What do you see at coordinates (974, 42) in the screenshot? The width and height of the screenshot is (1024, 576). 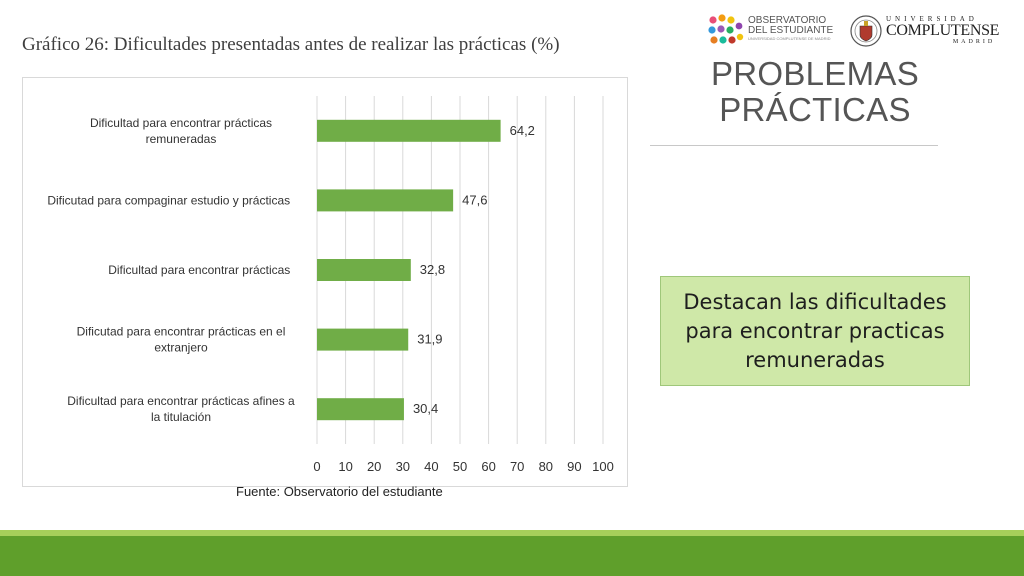 I see `ucm-logo-bottom: MADRID` at bounding box center [974, 42].